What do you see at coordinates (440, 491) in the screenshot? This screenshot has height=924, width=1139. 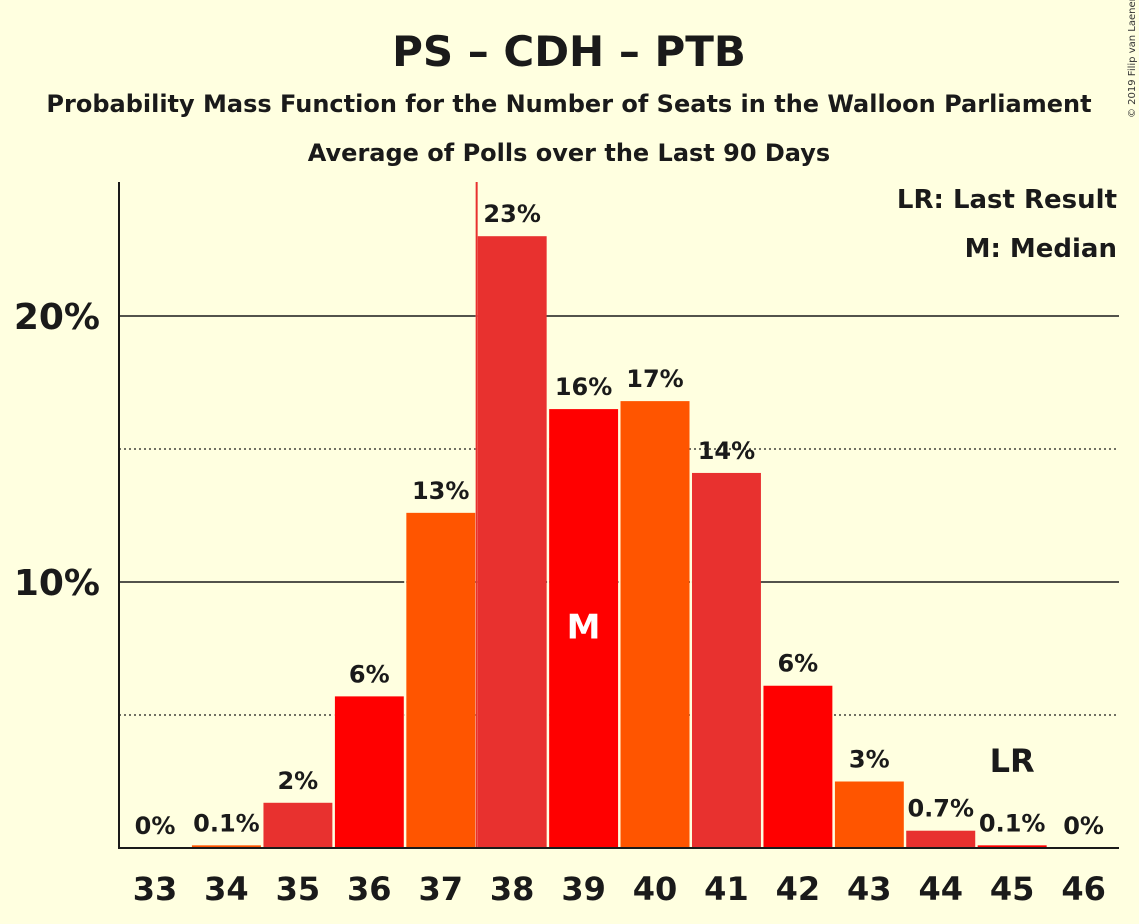 I see `value-label-37: 13%` at bounding box center [440, 491].